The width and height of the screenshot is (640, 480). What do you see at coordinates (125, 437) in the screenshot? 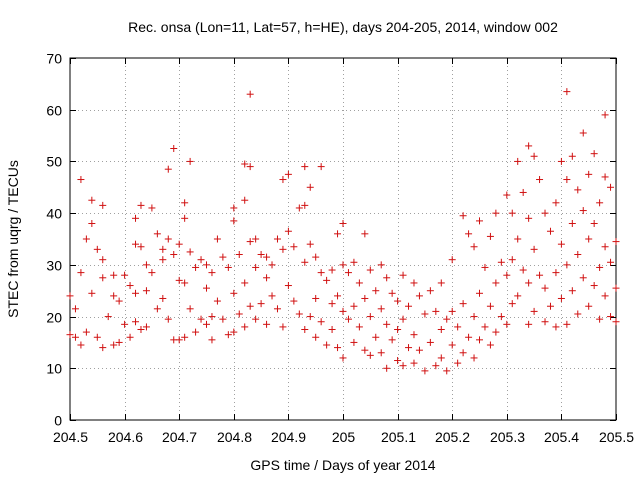
I see `x-tick-label: 204.6` at bounding box center [125, 437].